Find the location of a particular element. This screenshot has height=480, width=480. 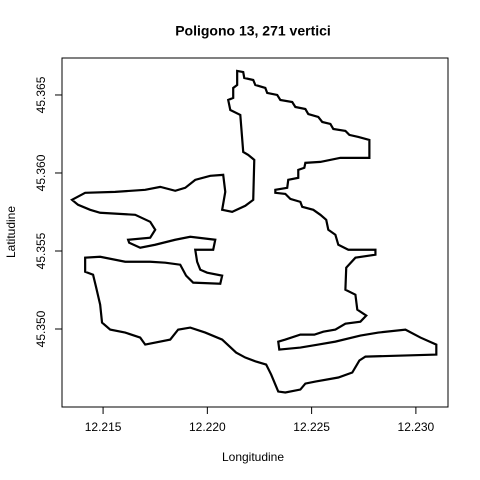

y-tick-label: 45.360 is located at coordinates (41, 172).